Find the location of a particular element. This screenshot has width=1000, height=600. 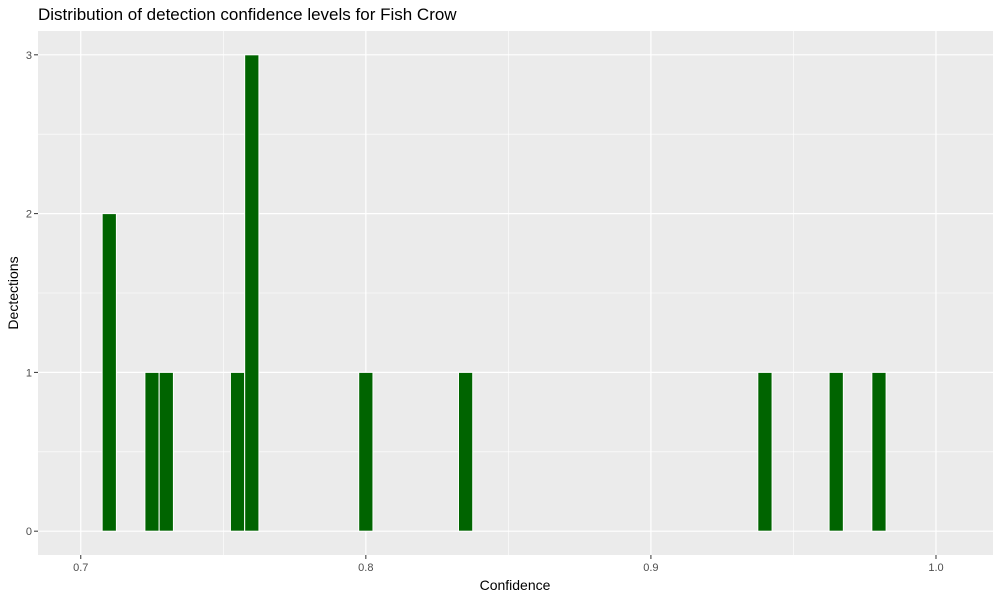

x-tick-label: 0.8 is located at coordinates (365, 568).